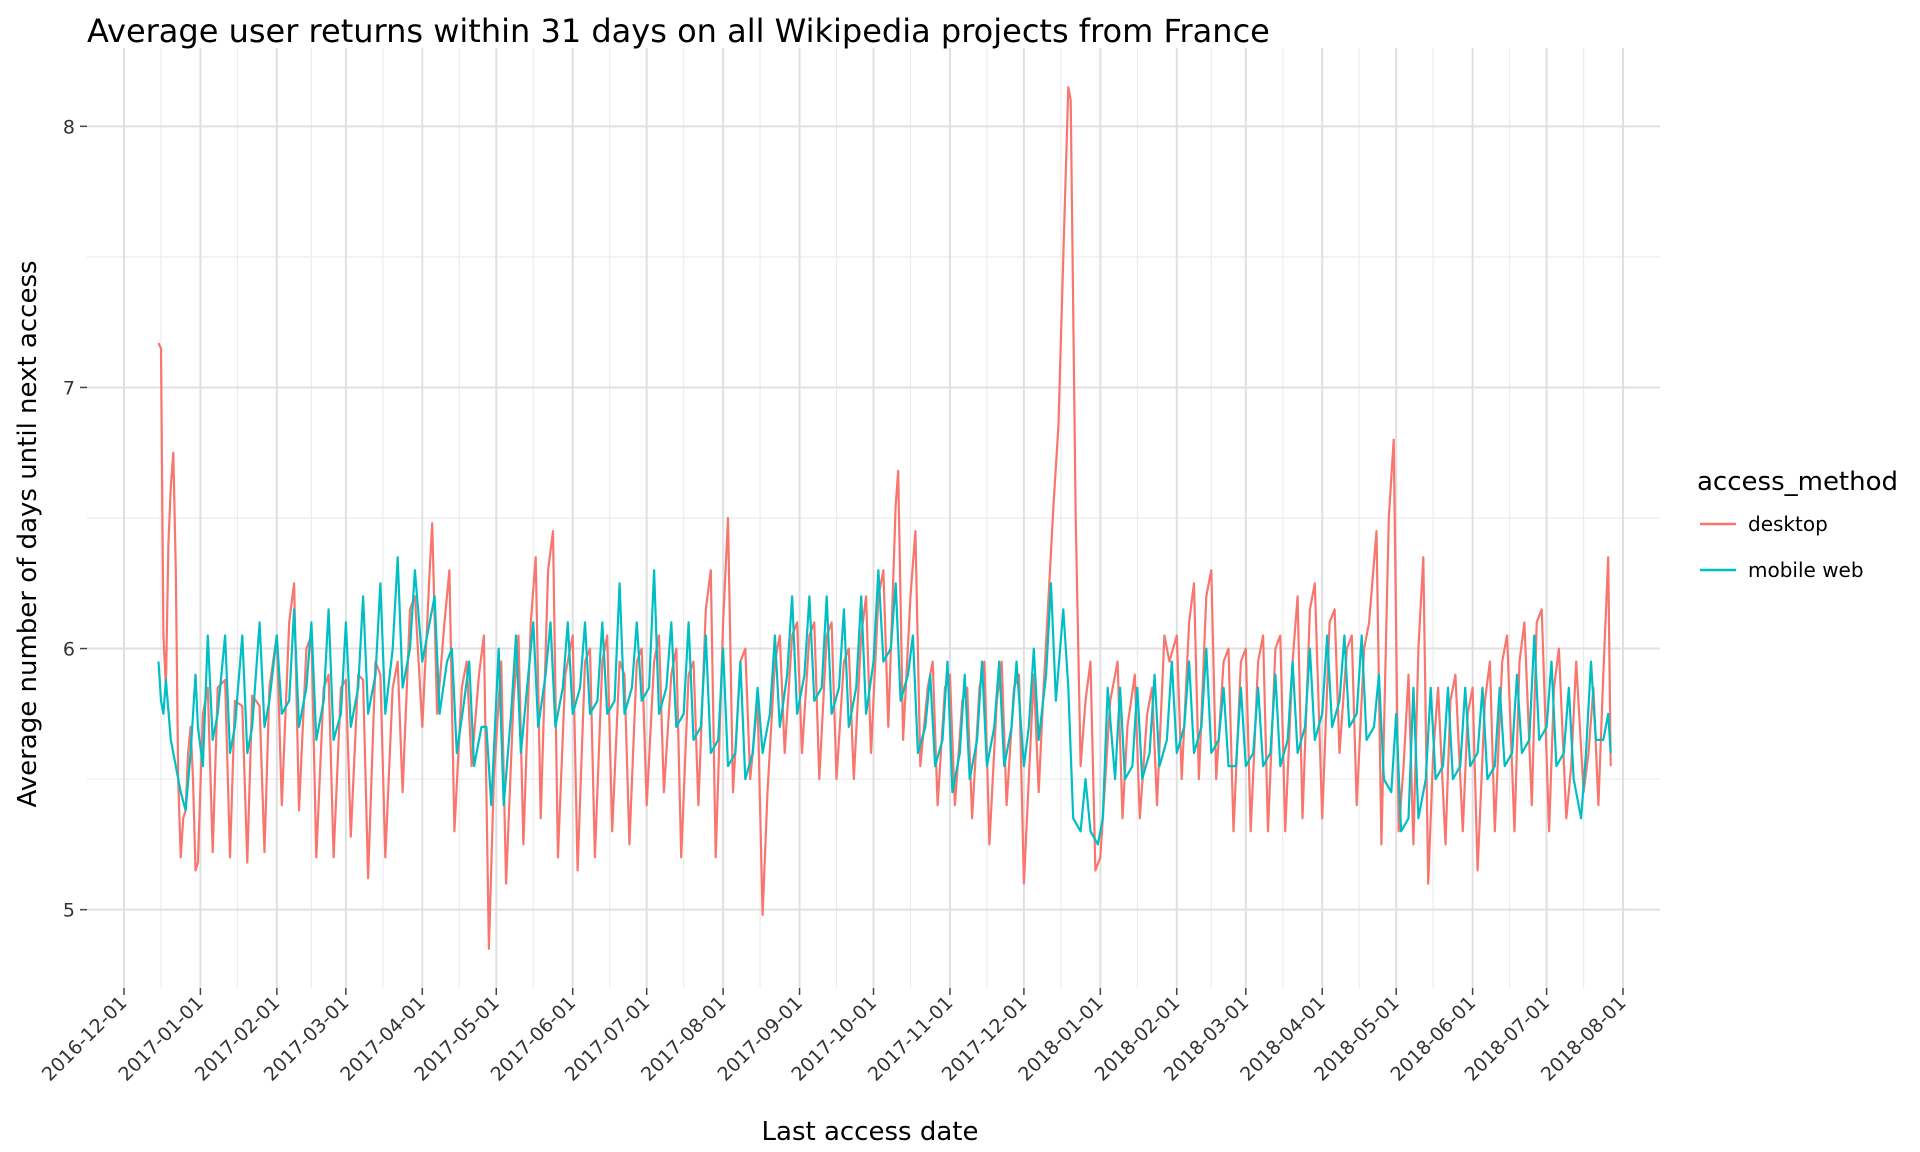  I want to click on legend-title: access_method, so click(1797, 482).